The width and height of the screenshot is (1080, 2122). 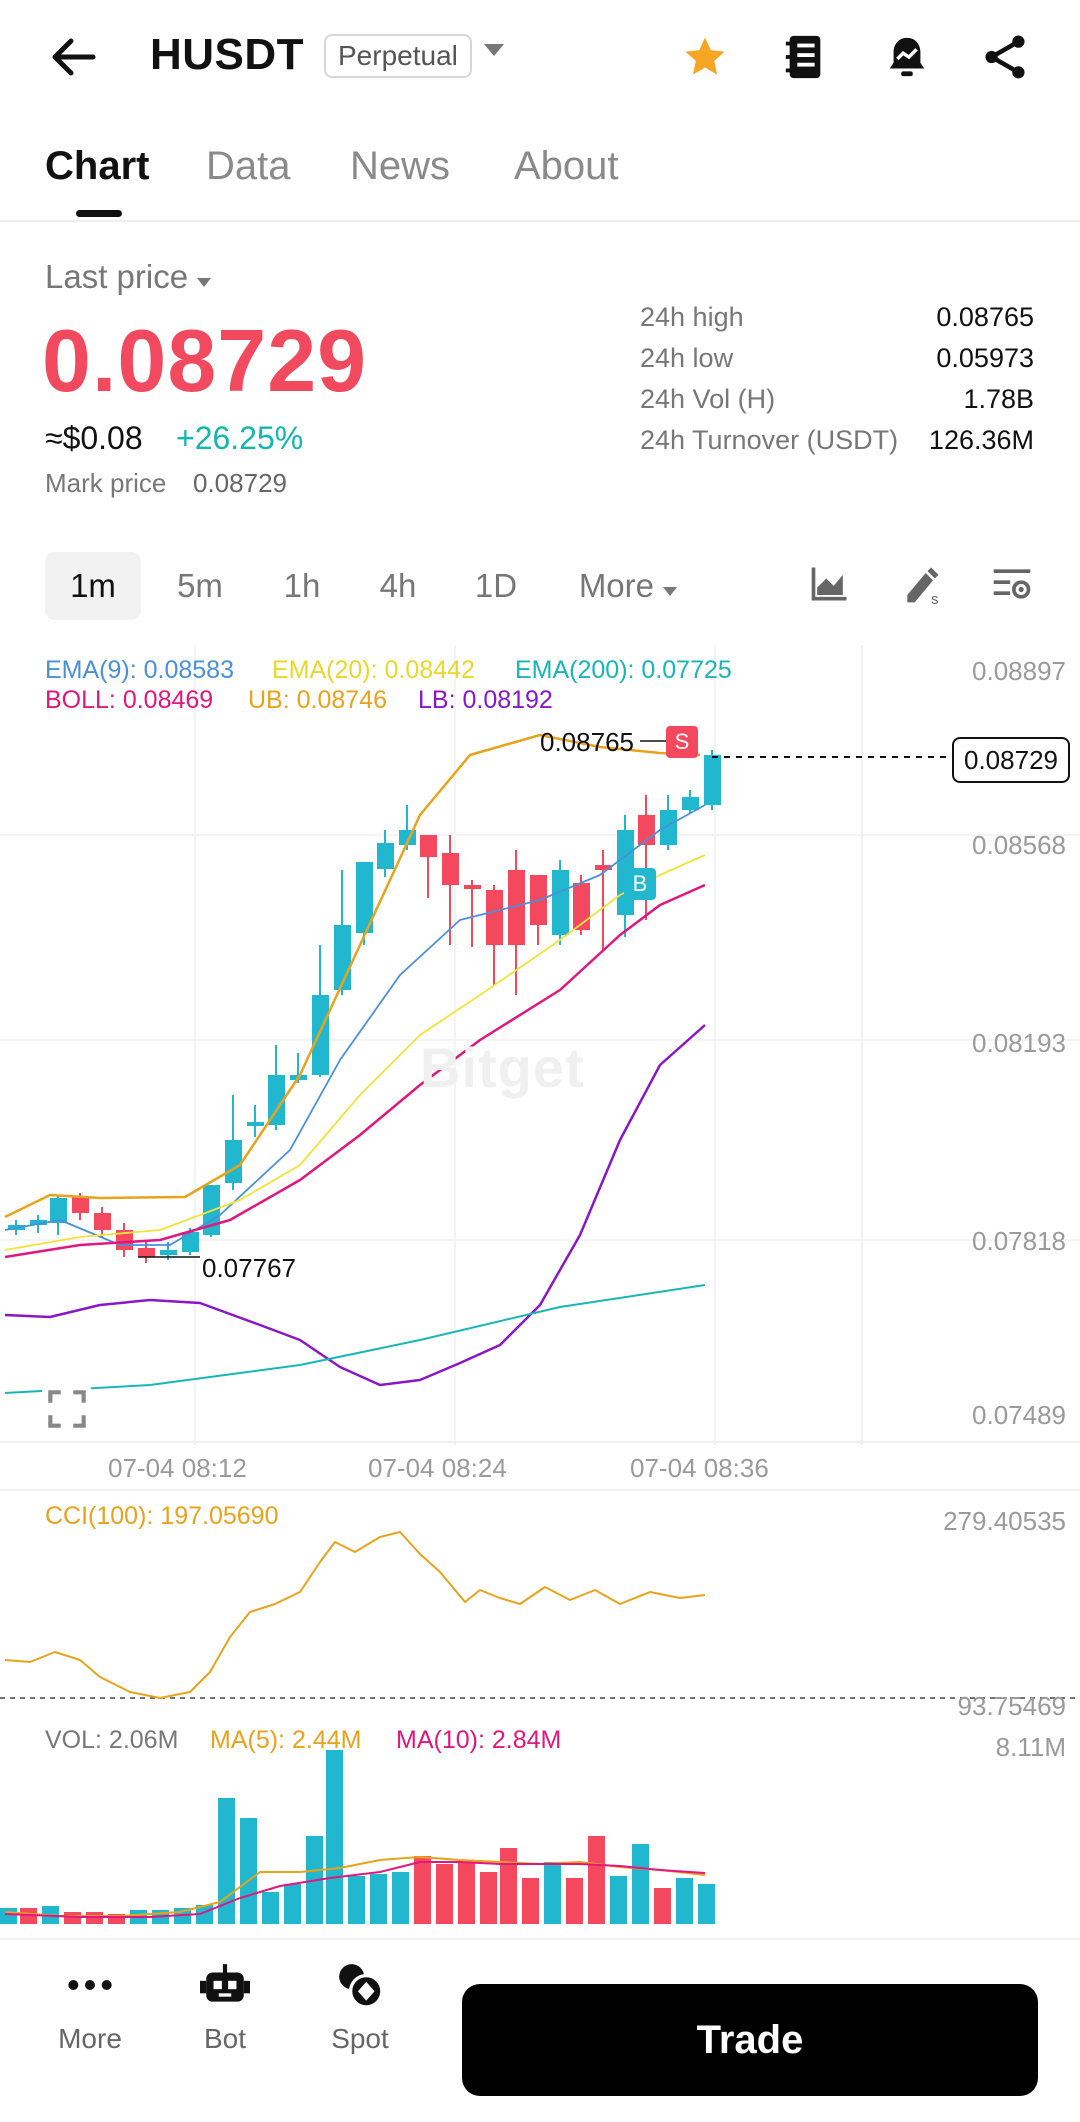 I want to click on mark-price-value: 0.08729, so click(x=240, y=483).